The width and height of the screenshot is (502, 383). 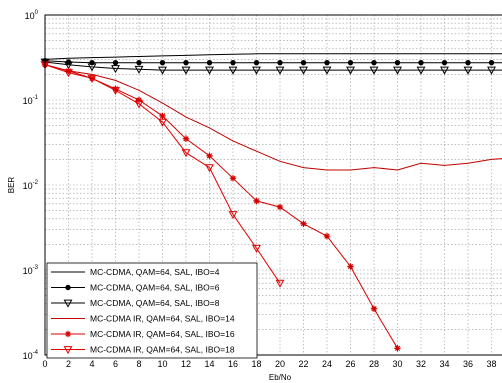 What do you see at coordinates (269, 364) in the screenshot?
I see `x-tick-labels: 0246810121416182022242628303234363840` at bounding box center [269, 364].